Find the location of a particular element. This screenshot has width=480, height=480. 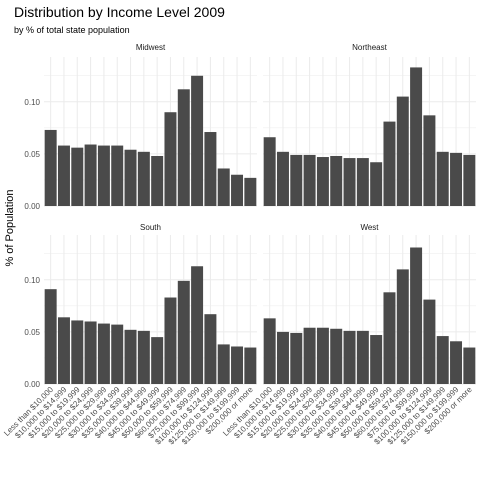

chart-title: Distribution by Income Level 2009 is located at coordinates (119, 12).